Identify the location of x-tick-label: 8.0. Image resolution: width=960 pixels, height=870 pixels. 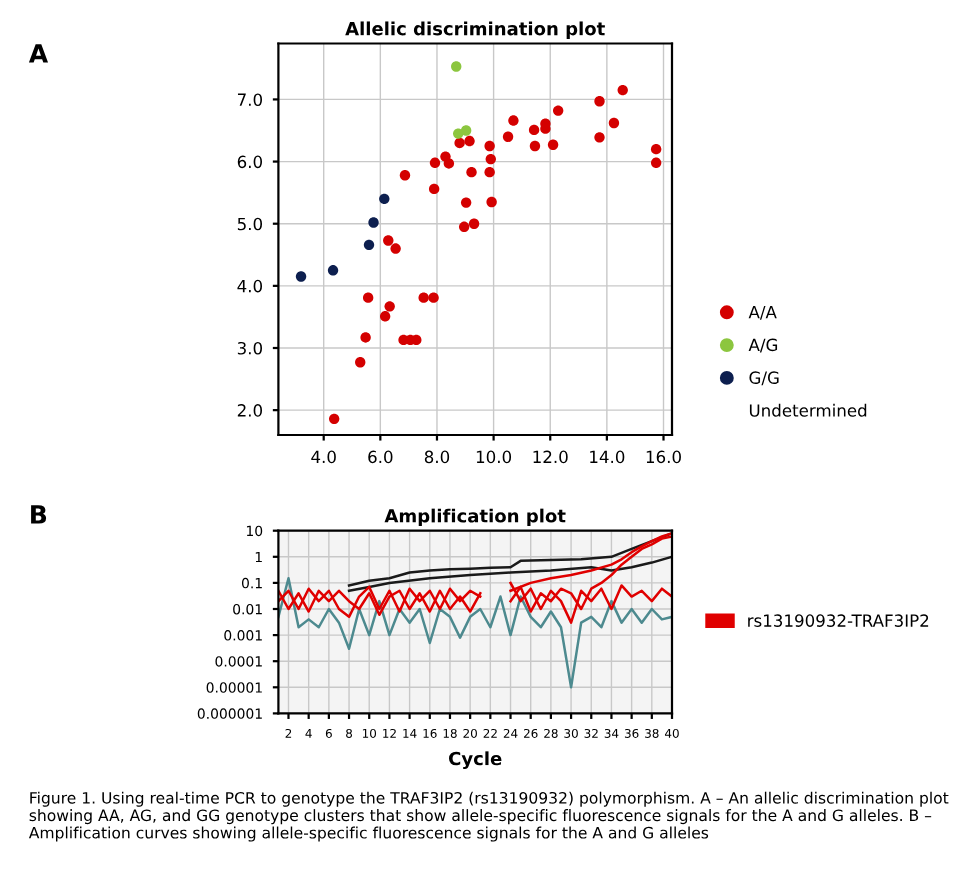
(437, 457).